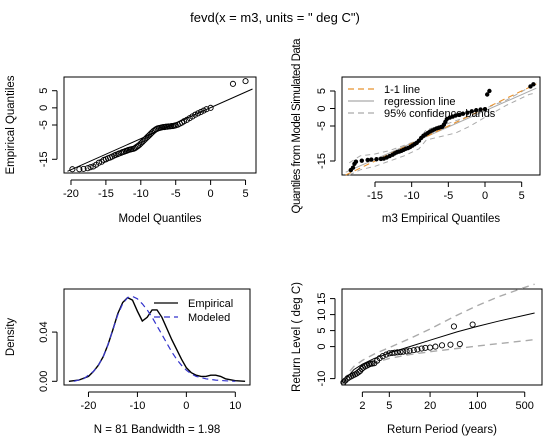 This screenshot has width=550, height=441. I want to click on confidence-band-upper, so click(443, 122).